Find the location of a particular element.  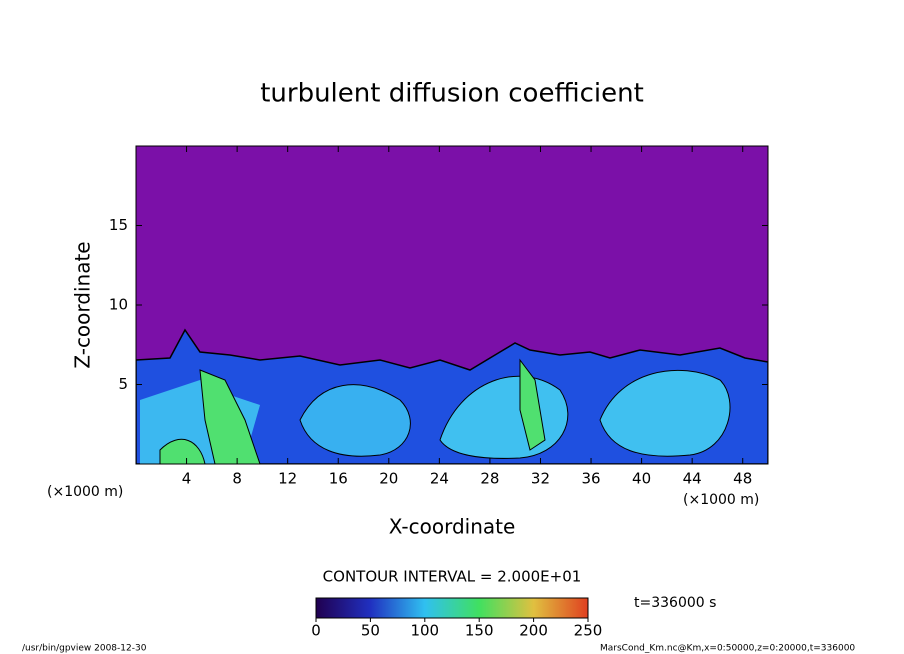

colorbar-tick-label: 250 is located at coordinates (588, 631).